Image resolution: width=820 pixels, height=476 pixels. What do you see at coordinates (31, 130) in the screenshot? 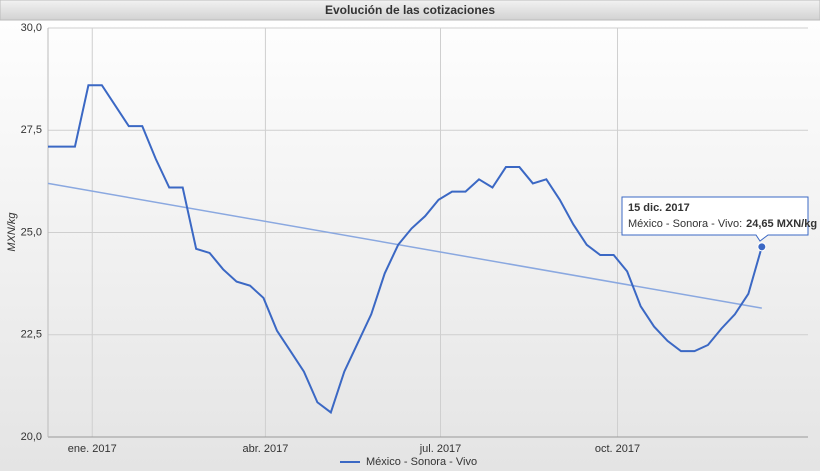
I see `y-tick-label: 27,5` at bounding box center [31, 130].